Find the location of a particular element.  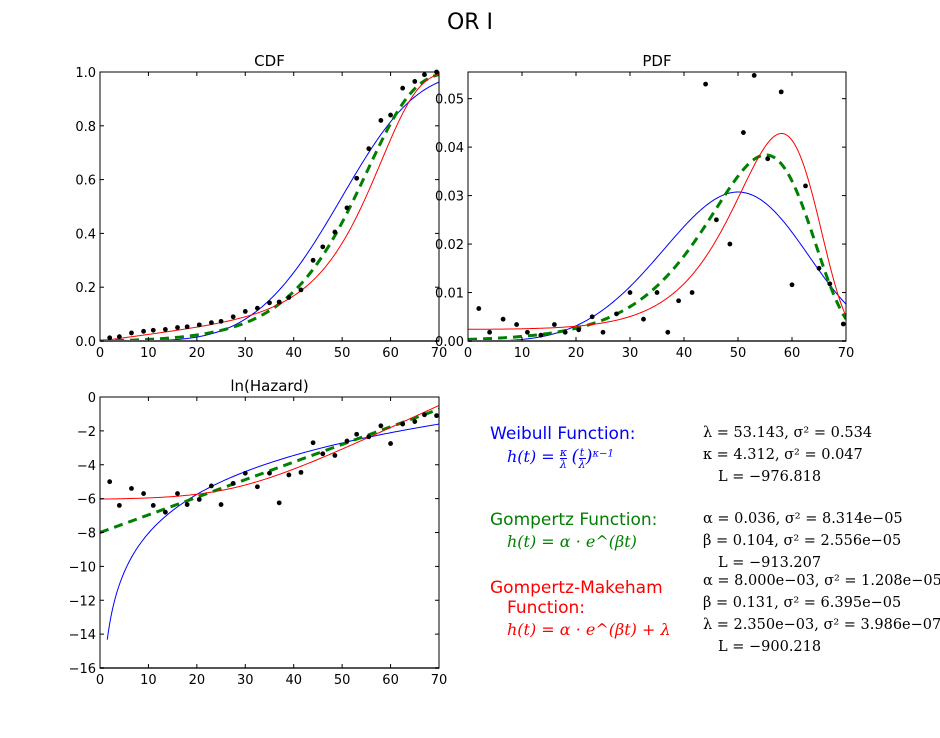

y-tick-label: −12 is located at coordinates (82, 601).